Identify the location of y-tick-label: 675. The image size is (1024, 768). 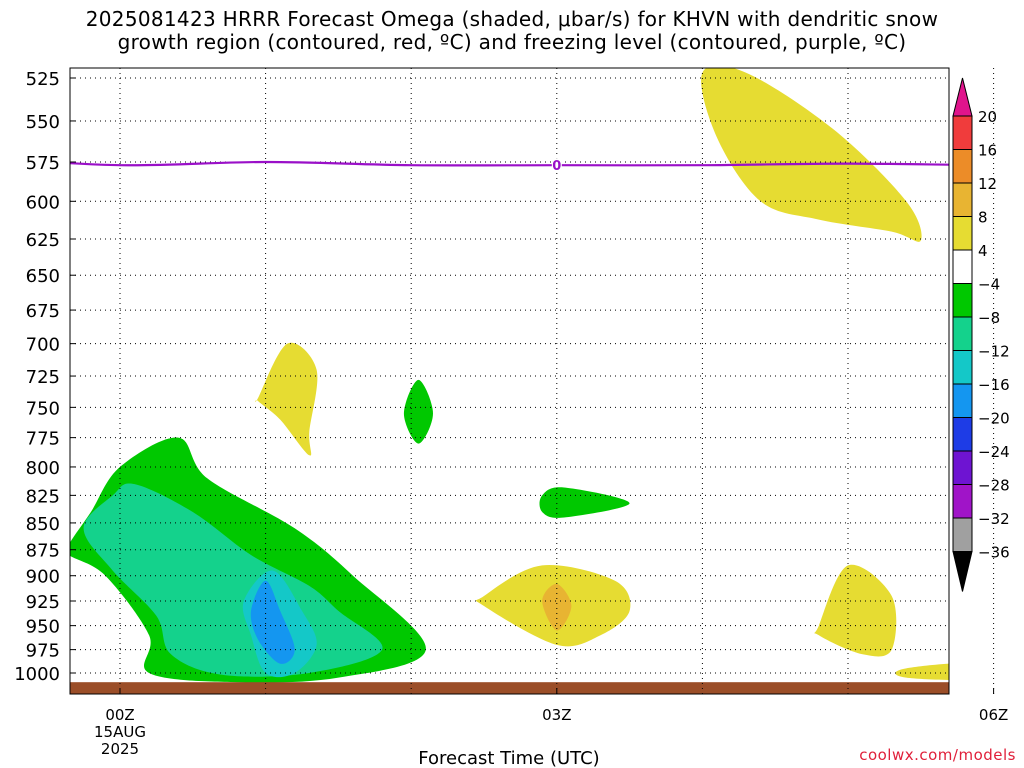
(43, 311).